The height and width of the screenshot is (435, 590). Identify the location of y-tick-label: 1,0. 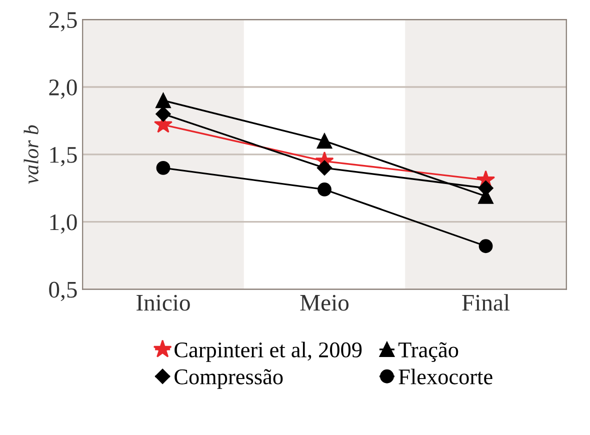
(63, 224).